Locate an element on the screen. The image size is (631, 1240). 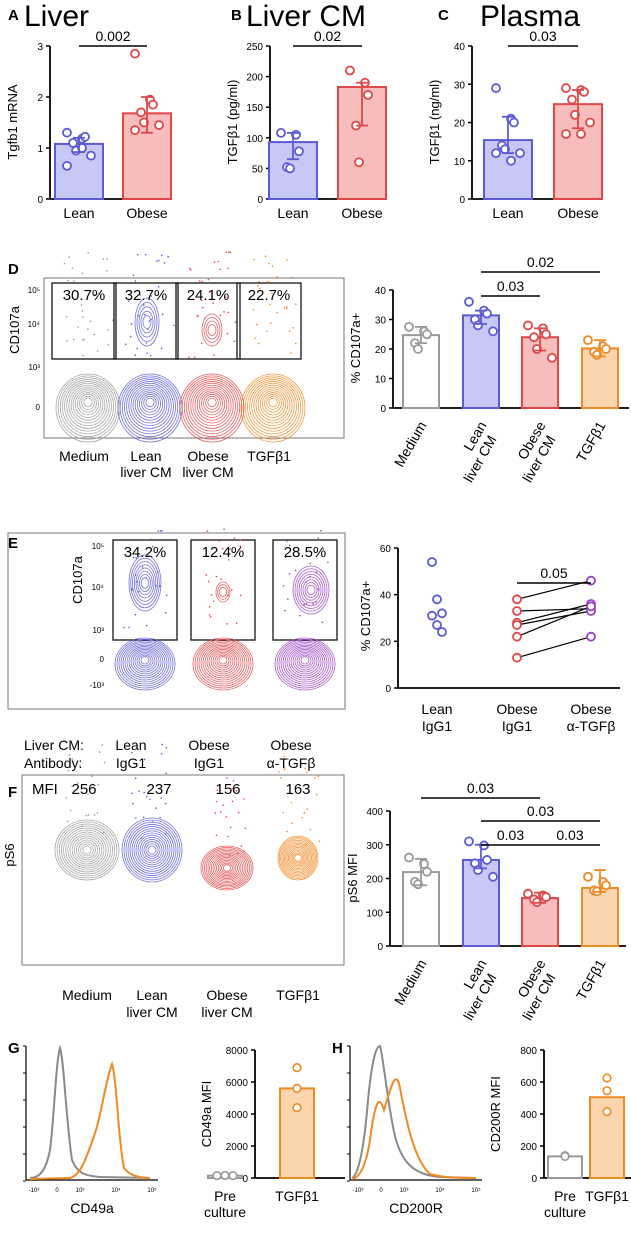
panel-D-ylabel: % CD107a+ is located at coordinates (355, 348).